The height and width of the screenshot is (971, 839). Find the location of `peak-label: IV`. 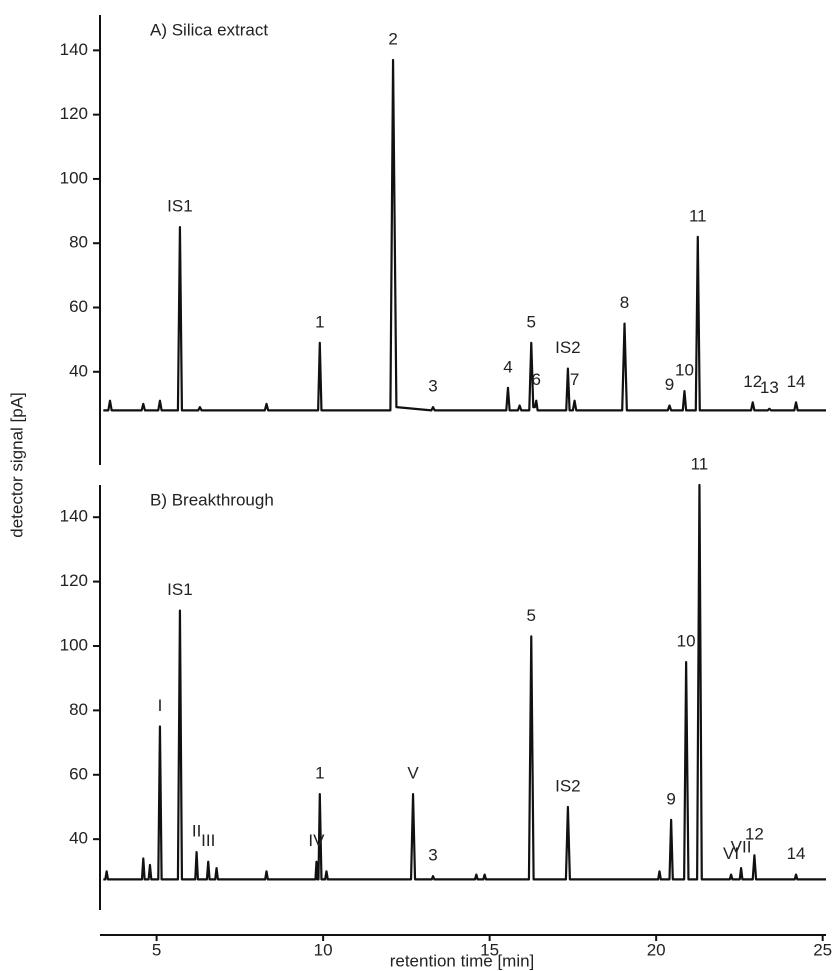

peak-label: IV is located at coordinates (316, 840).